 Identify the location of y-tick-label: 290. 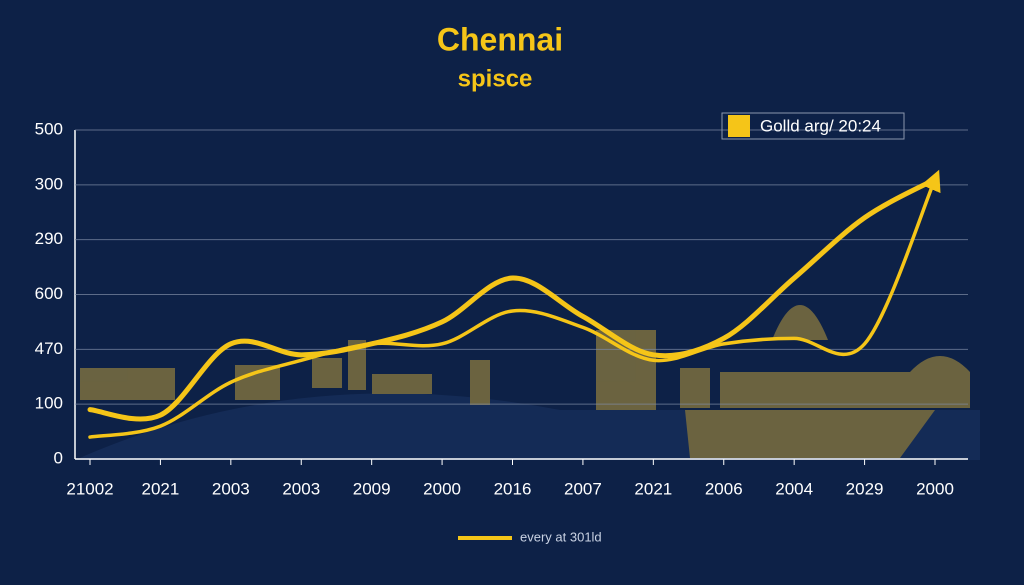
(49, 238).